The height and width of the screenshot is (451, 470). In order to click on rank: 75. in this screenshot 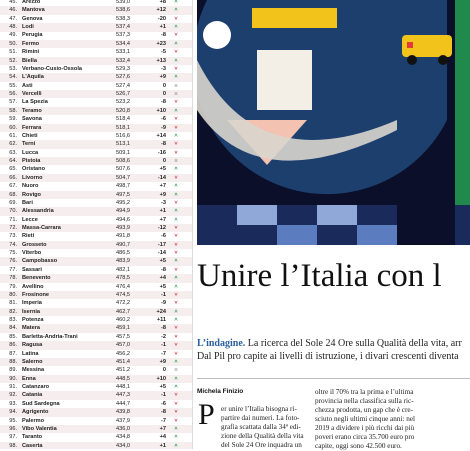, I will do `click(13, 253)`.